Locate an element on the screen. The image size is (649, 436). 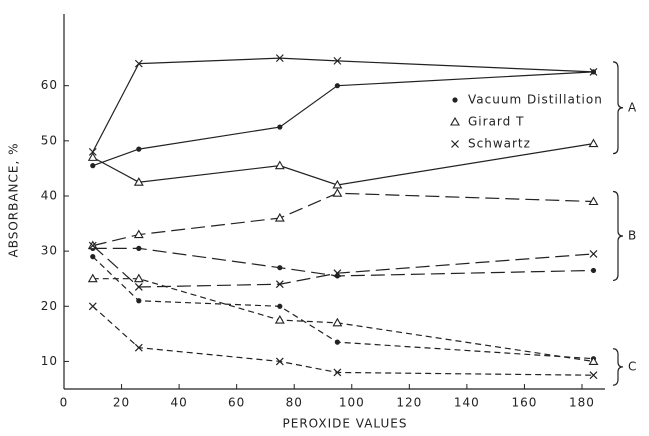
x-tick-label: 100 is located at coordinates (352, 403).